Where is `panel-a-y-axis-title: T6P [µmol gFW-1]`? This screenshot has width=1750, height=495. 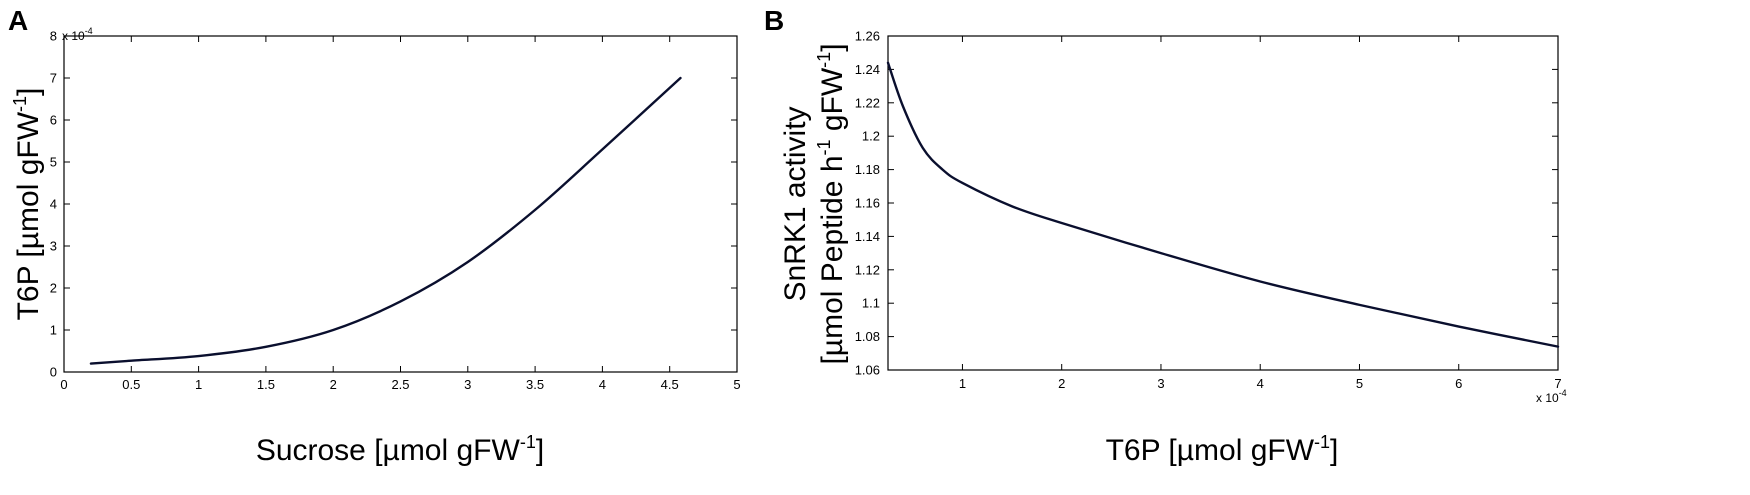 panel-a-y-axis-title: T6P [µmol gFW-1] is located at coordinates (27, 204).